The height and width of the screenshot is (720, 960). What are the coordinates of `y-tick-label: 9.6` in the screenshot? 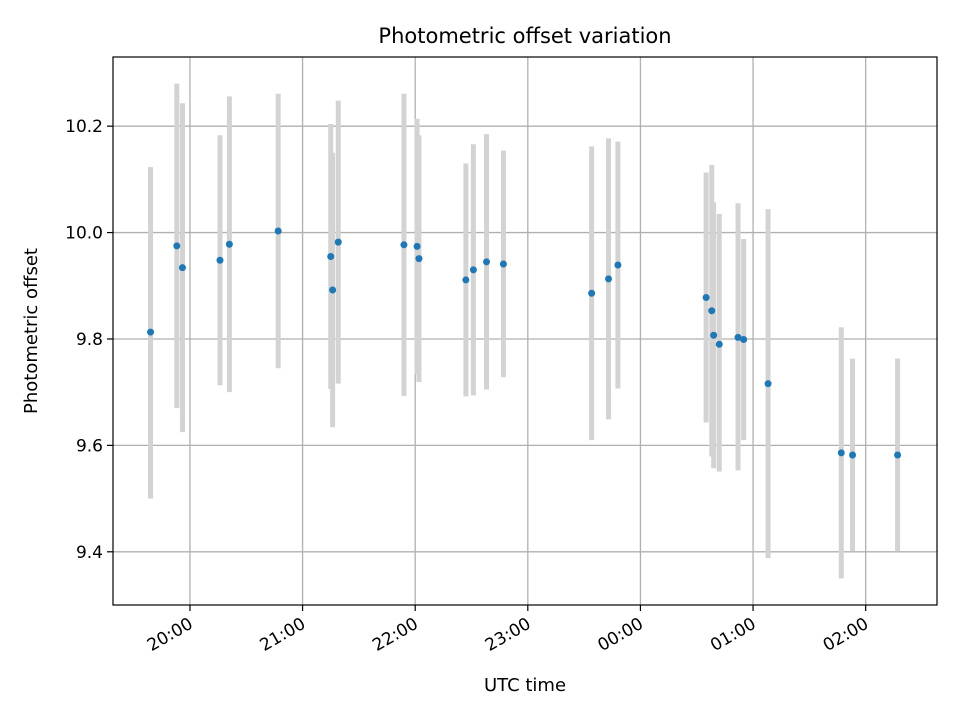 It's located at (89, 446).